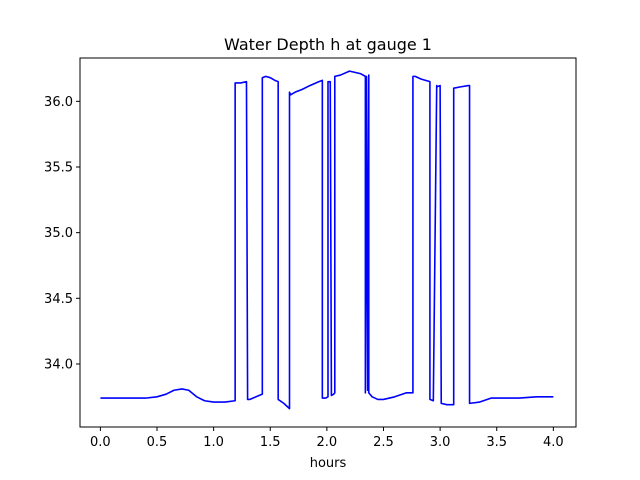 The image size is (640, 480). Describe the element at coordinates (58, 364) in the screenshot. I see `y-tick-label: 34.0` at that location.